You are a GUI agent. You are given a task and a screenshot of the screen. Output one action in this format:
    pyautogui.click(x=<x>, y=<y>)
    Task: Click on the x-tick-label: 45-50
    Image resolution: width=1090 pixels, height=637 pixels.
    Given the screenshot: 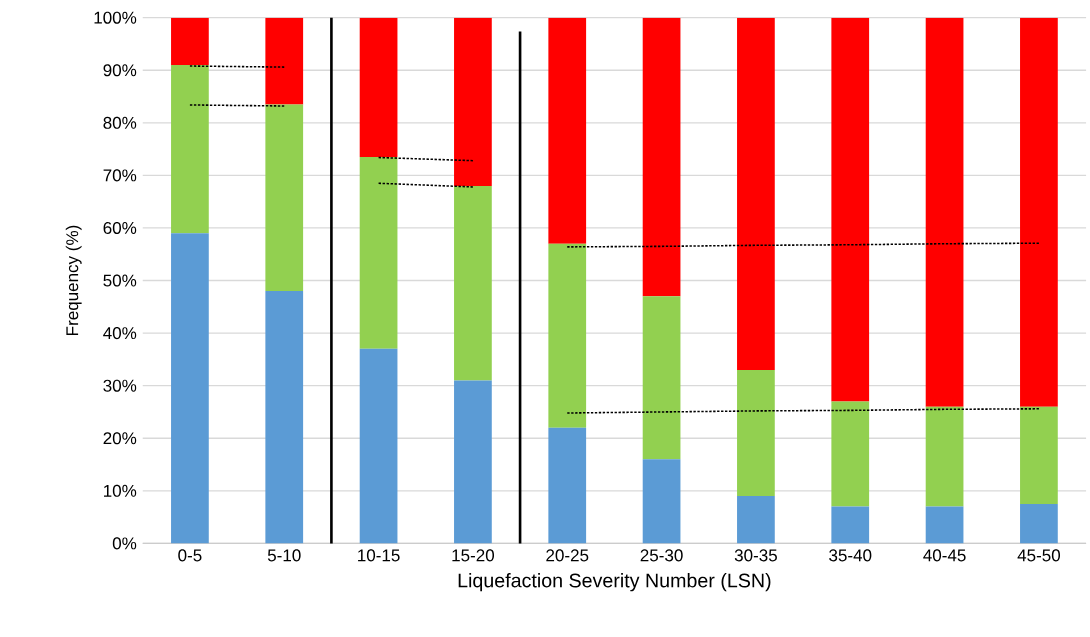 What is the action you would take?
    pyautogui.click(x=1039, y=555)
    